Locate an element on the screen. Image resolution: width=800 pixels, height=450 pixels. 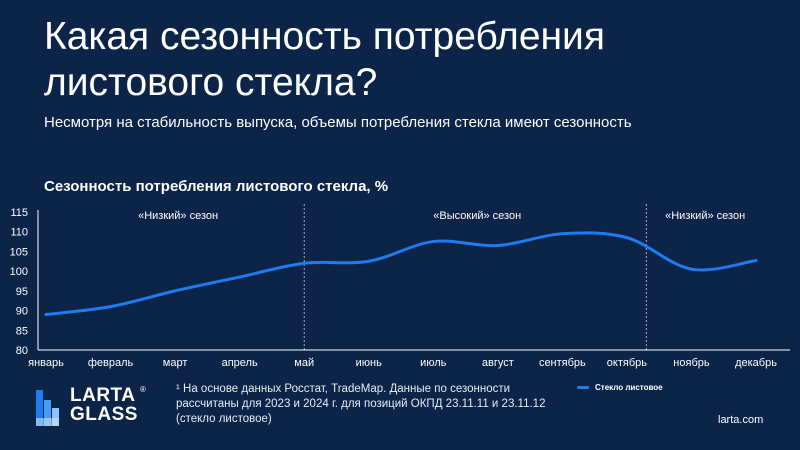
x-tick-label: апрель is located at coordinates (240, 363).